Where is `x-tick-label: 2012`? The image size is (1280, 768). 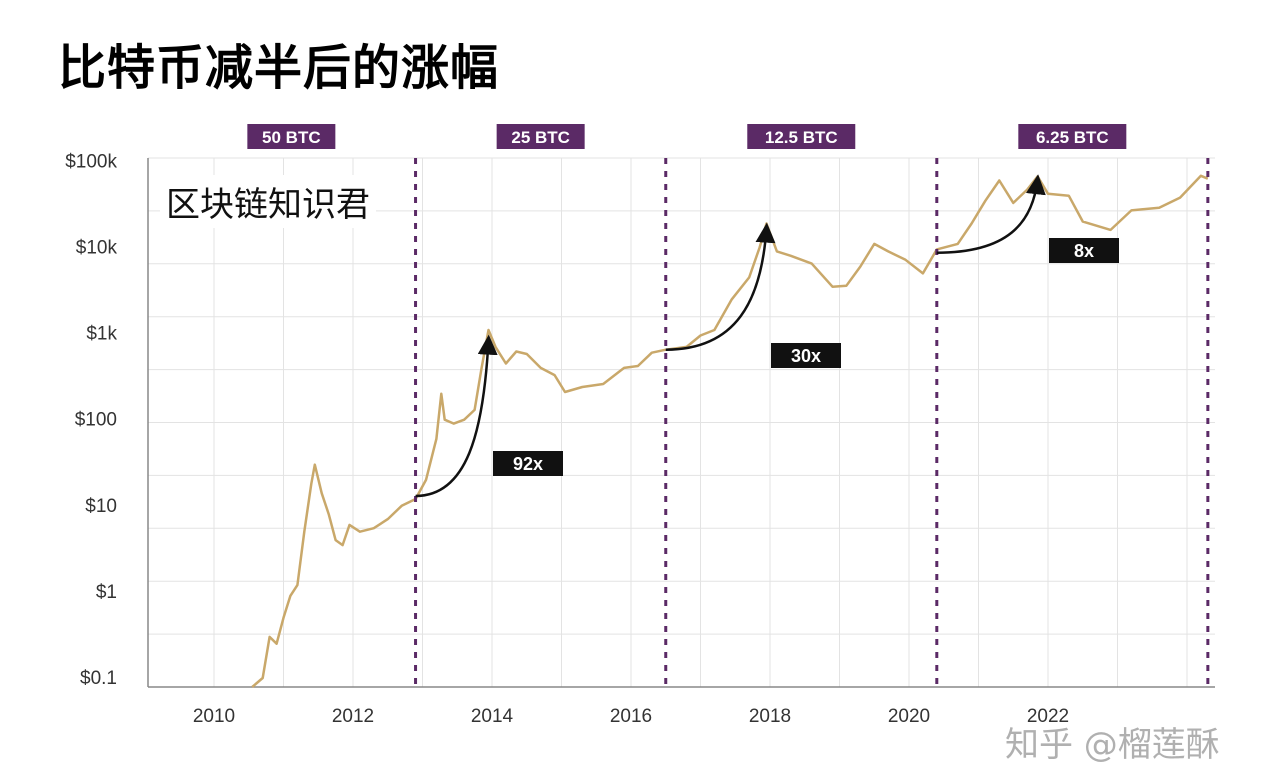 x-tick-label: 2012 is located at coordinates (353, 716).